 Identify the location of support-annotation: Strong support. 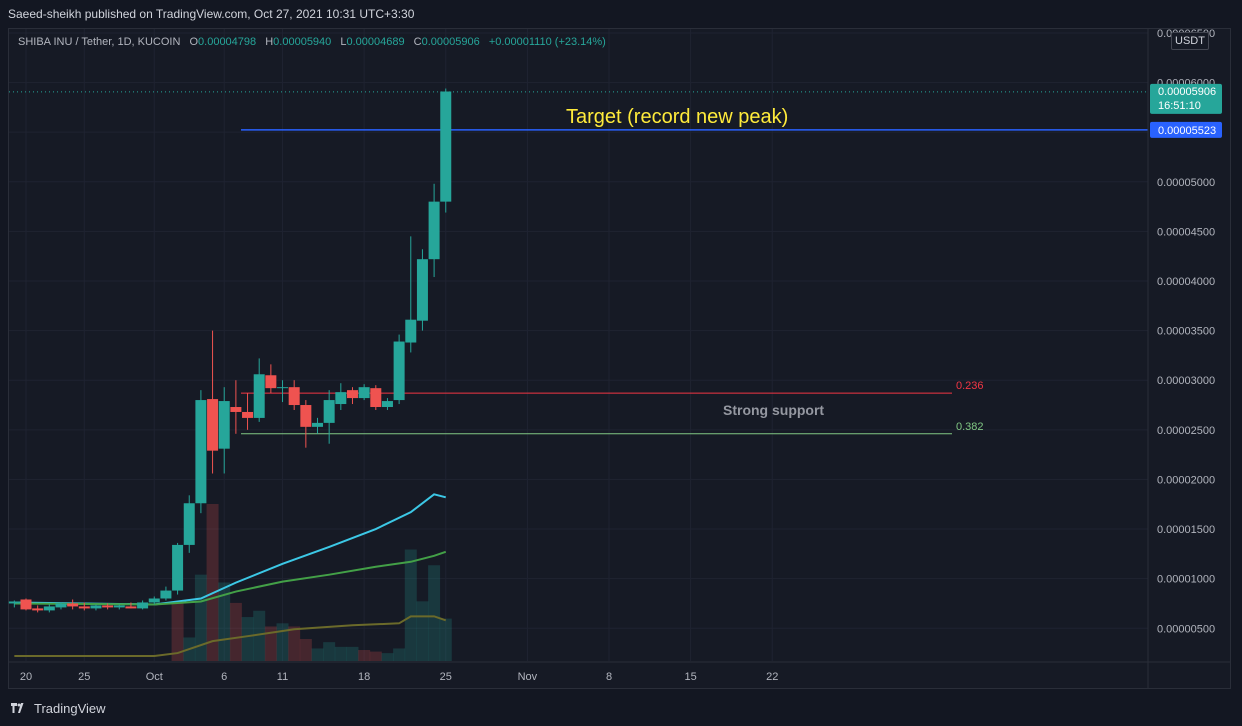
(773, 410).